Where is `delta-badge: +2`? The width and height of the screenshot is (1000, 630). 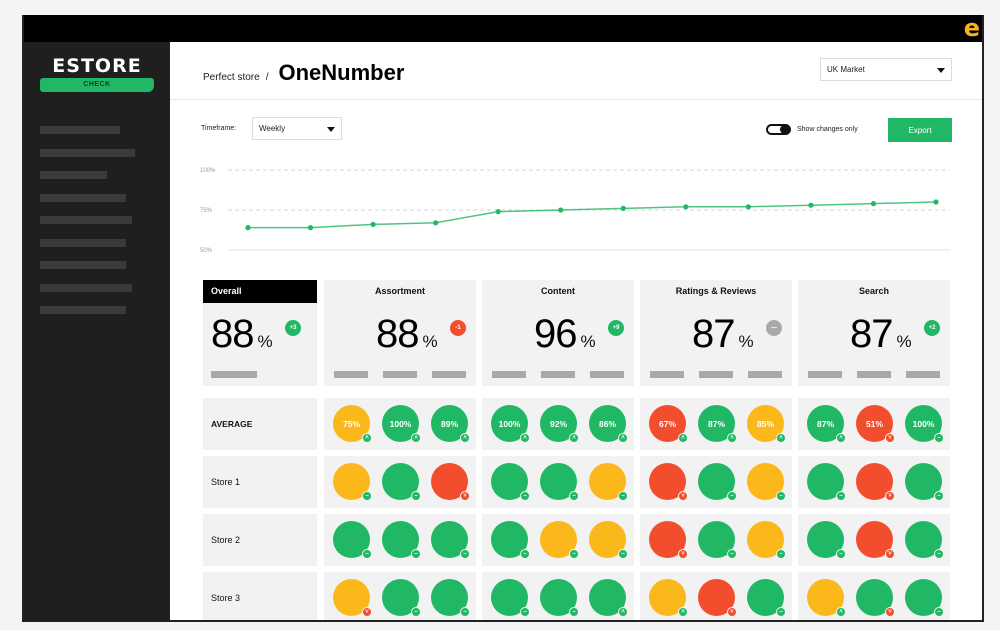 delta-badge: +2 is located at coordinates (932, 328).